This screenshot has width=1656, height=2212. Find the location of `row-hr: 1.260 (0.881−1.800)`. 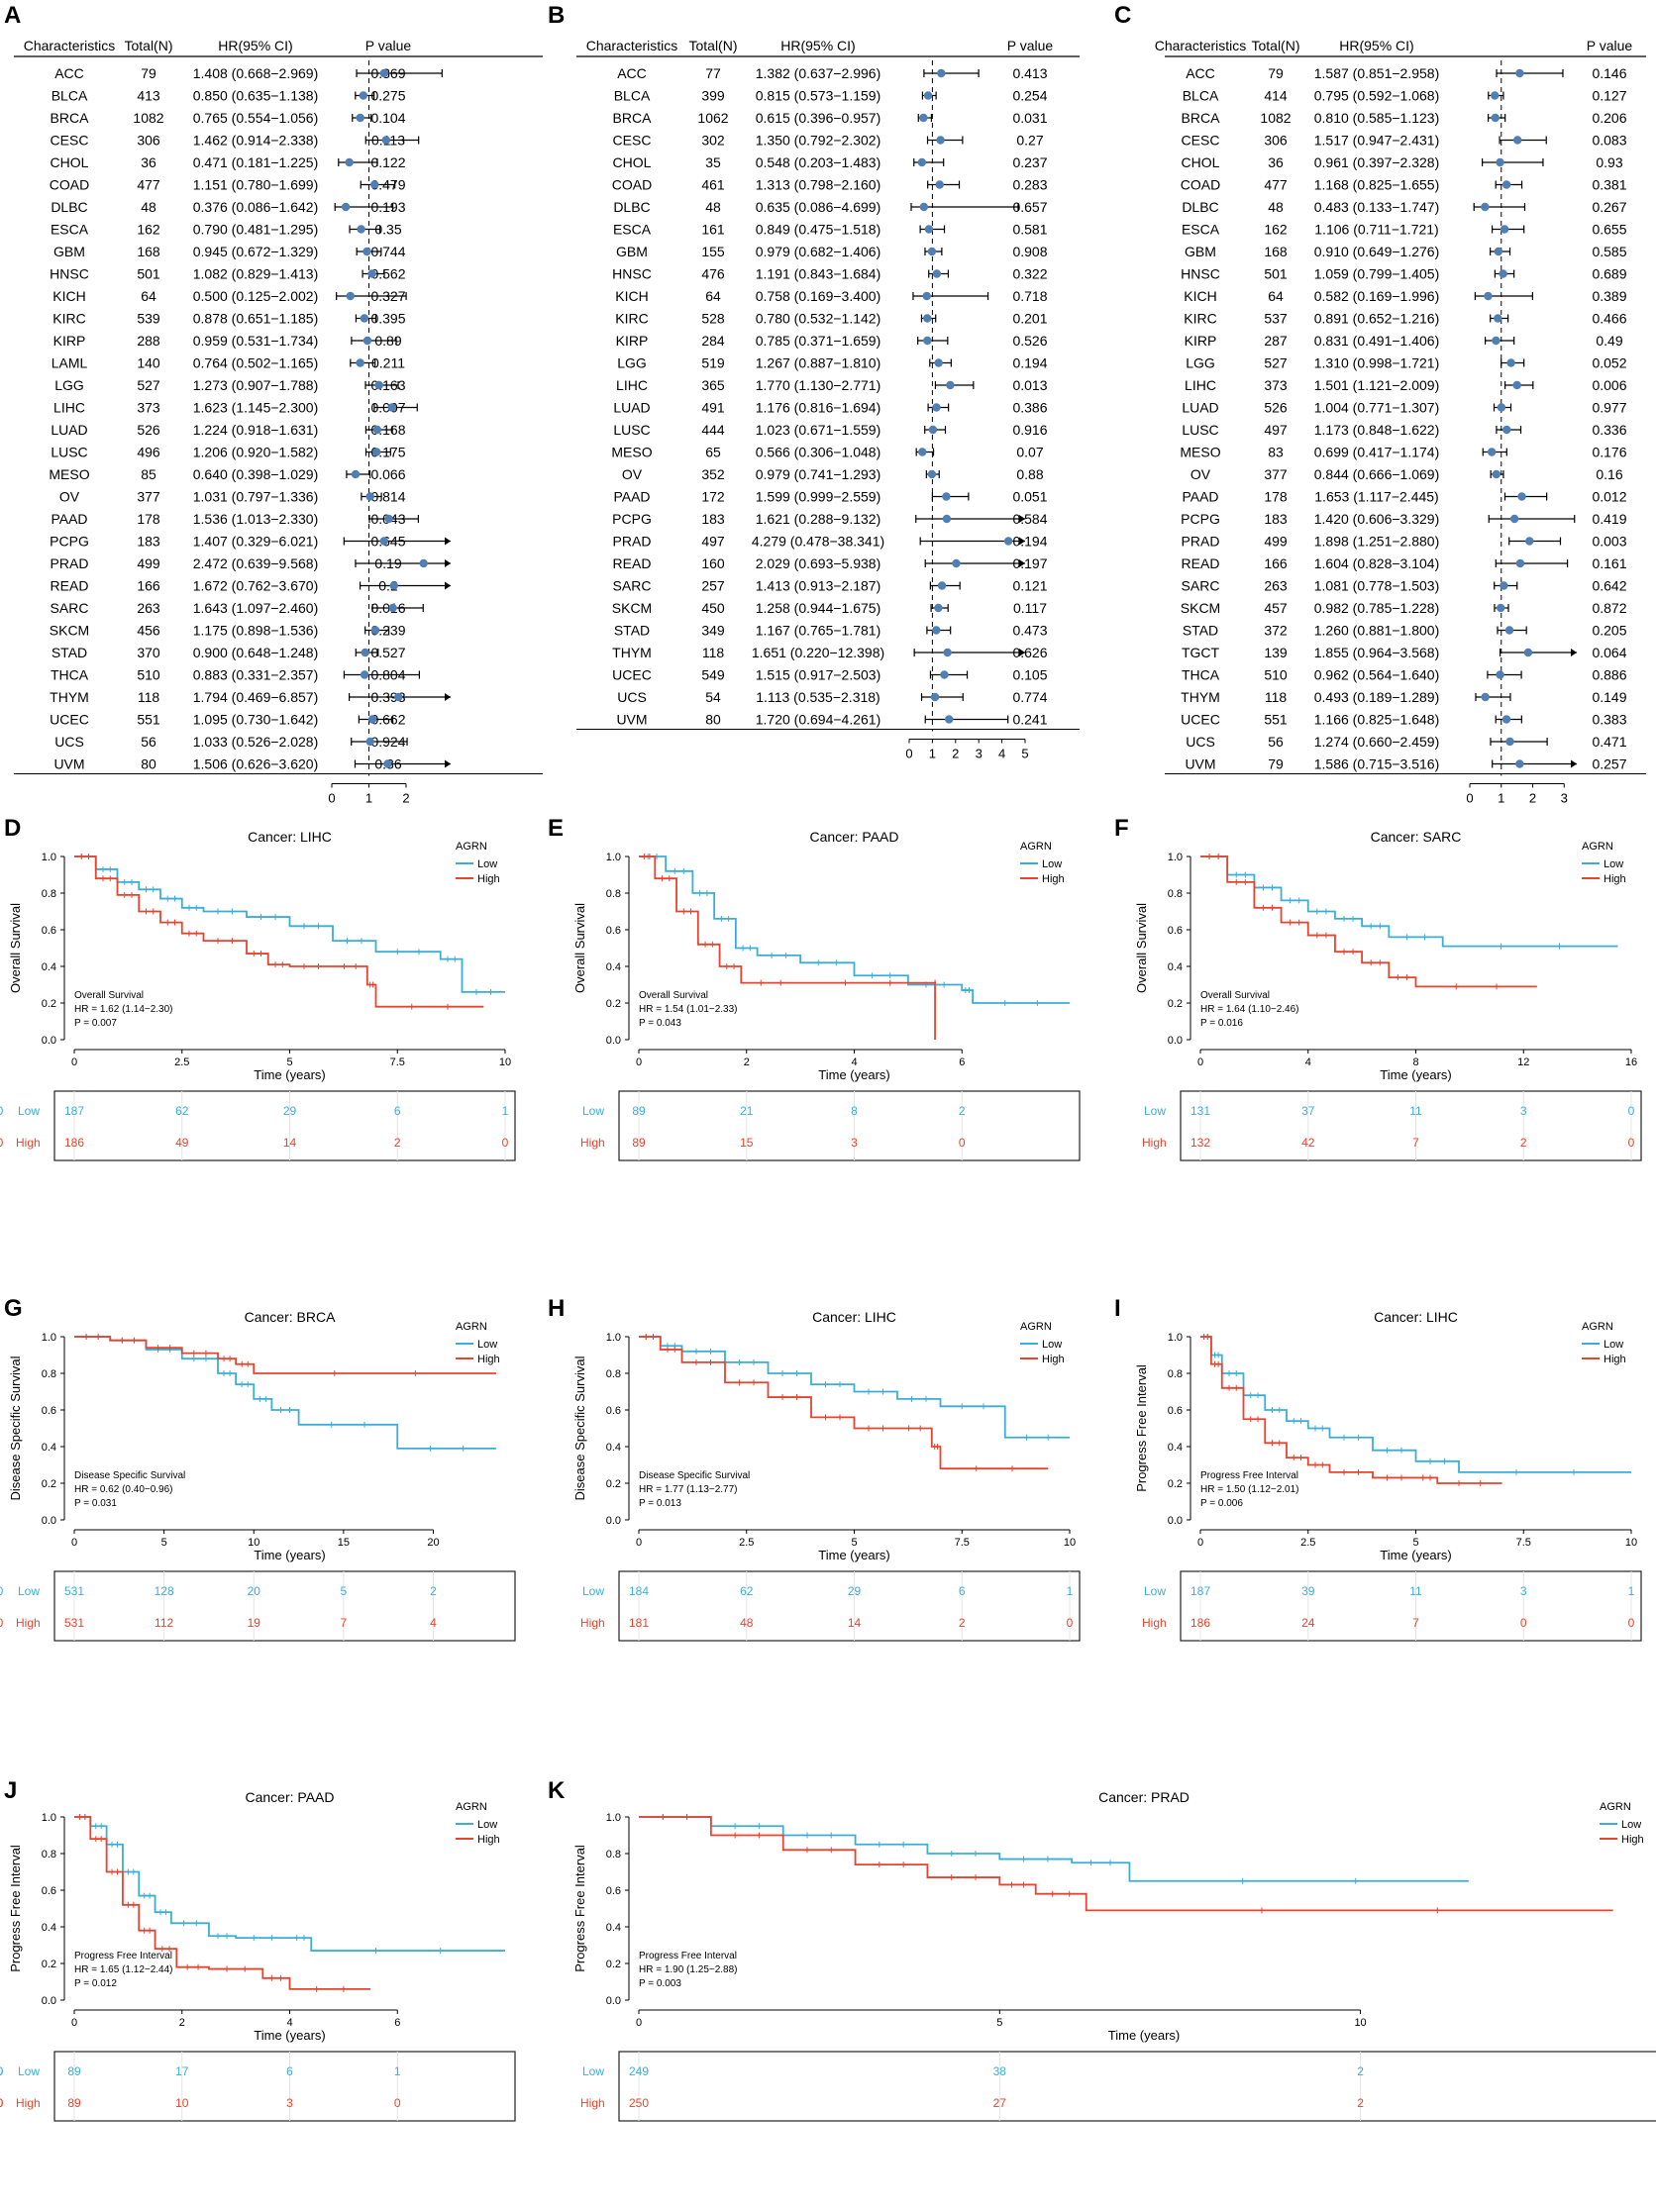

row-hr: 1.260 (0.881−1.800) is located at coordinates (1377, 631).